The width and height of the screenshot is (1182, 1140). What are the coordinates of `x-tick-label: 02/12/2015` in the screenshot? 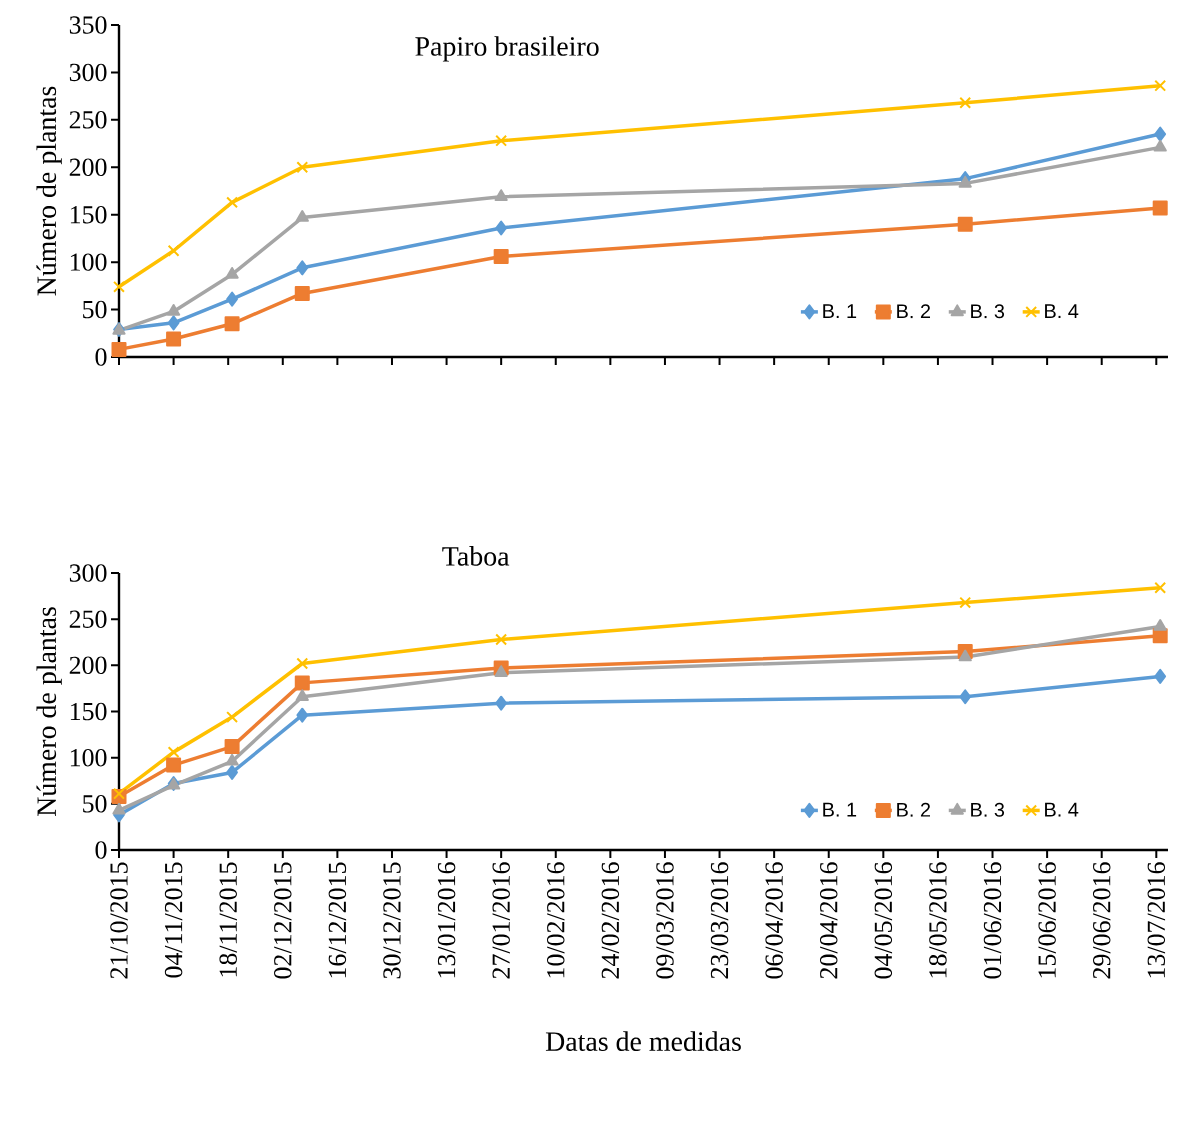 It's located at (283, 920).